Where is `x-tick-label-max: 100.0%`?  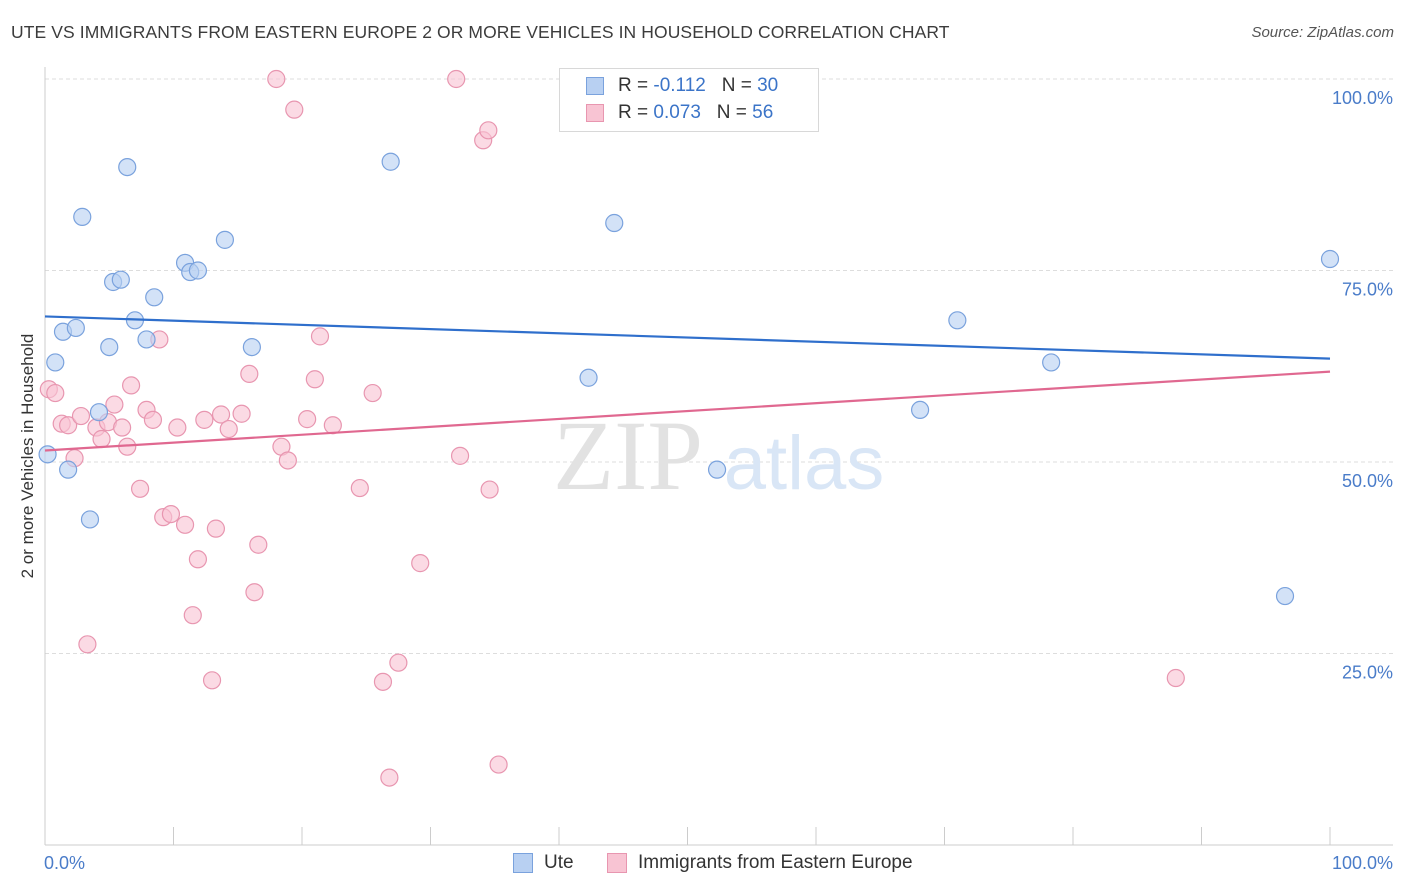
x-tick-label-max: 100.0% is located at coordinates (1362, 863).